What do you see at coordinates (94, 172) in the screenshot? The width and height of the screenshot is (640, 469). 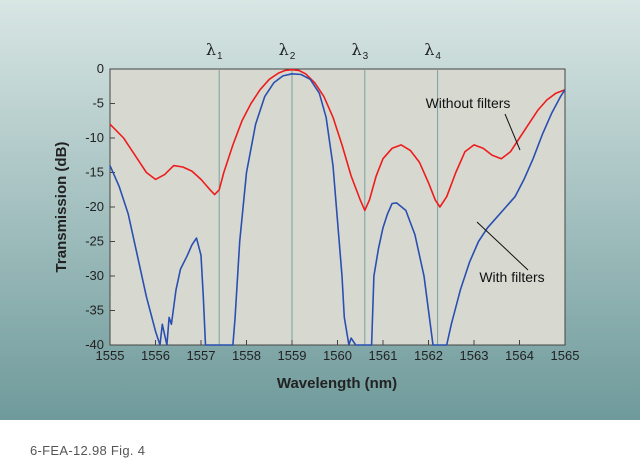 I see `y-tick-label: -15` at bounding box center [94, 172].